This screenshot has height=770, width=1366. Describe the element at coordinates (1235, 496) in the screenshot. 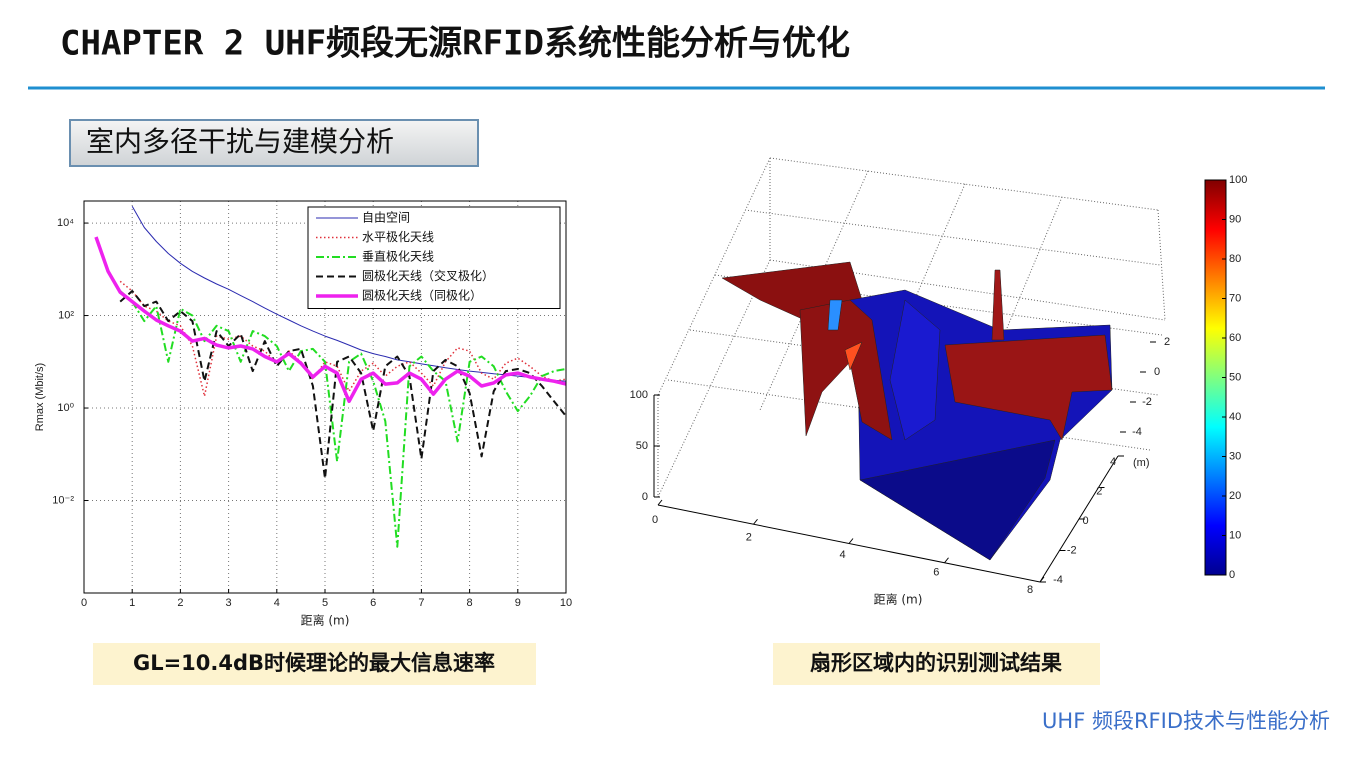

I see `colorbar-tick-label: 20` at that location.